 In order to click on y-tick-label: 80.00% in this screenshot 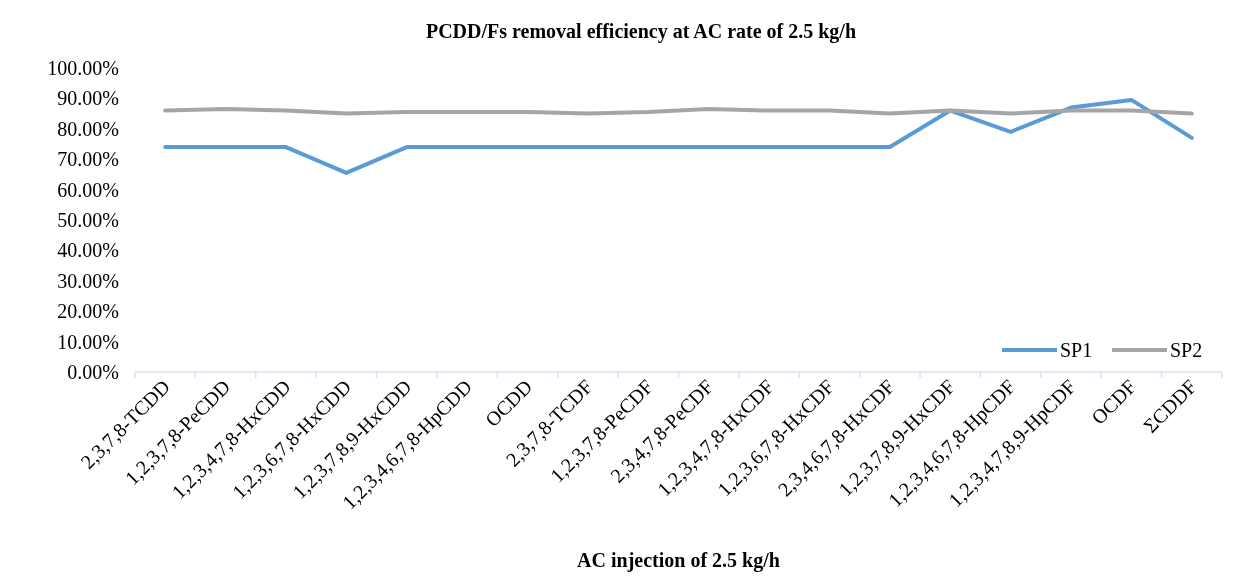, I will do `click(88, 128)`.